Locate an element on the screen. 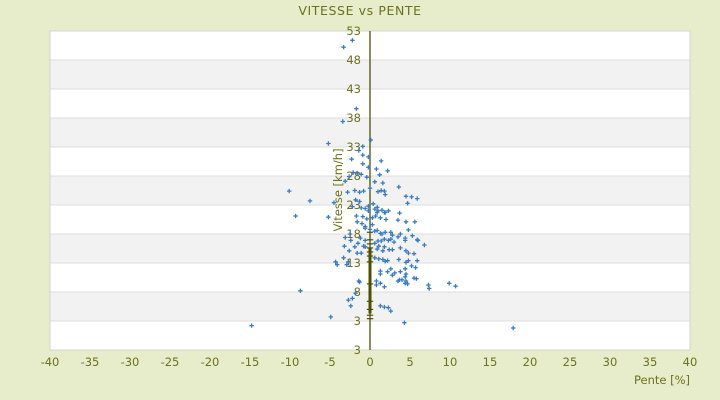  x-tick-label: -35 is located at coordinates (90, 362).